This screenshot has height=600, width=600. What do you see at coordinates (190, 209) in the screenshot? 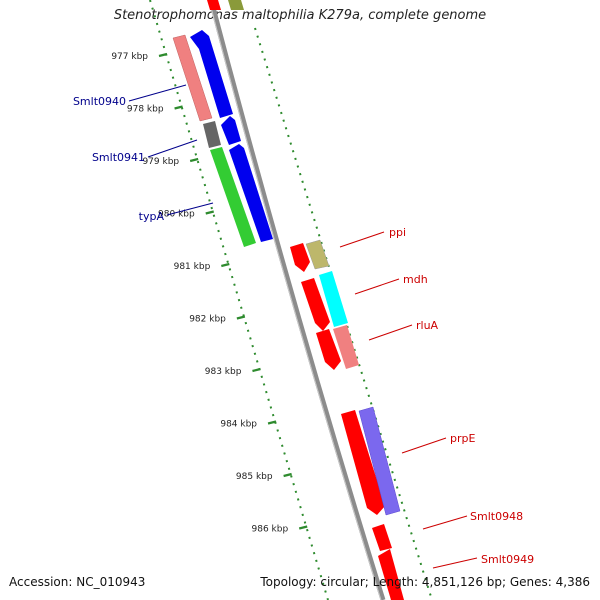
I see `callout-typa` at bounding box center [190, 209].